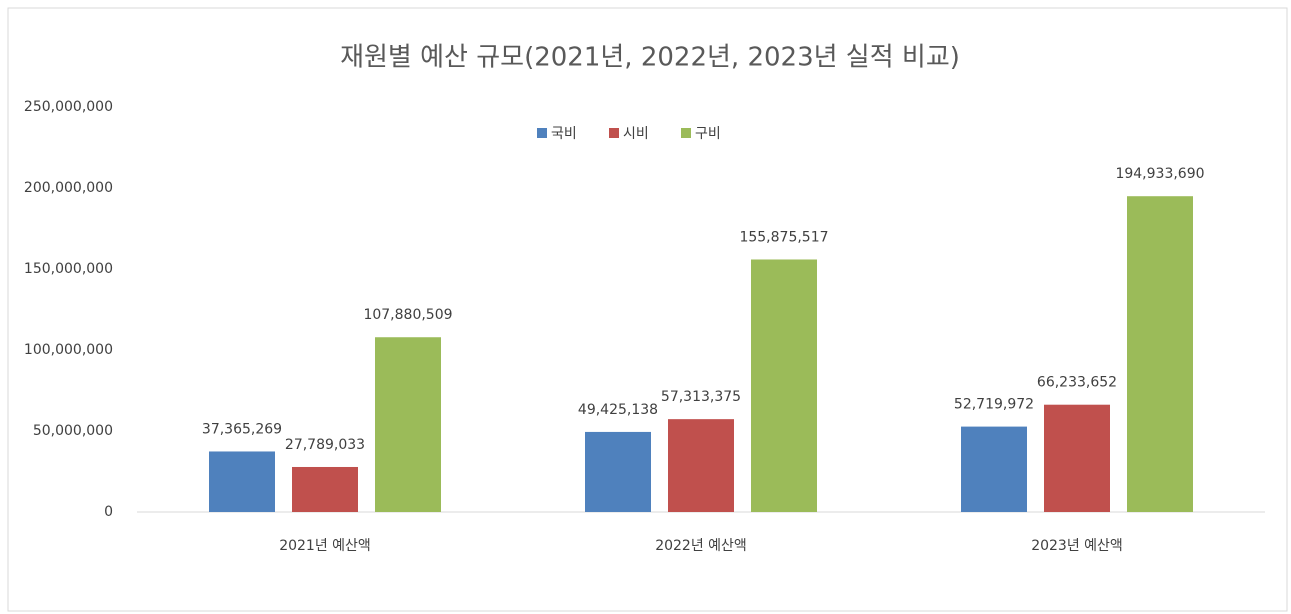 This screenshot has height=614, width=1291. Describe the element at coordinates (650, 58) in the screenshot. I see `chart-title: 재원별 예산 규모(2021년, 2022년, 2023년 실적 비교)` at that location.